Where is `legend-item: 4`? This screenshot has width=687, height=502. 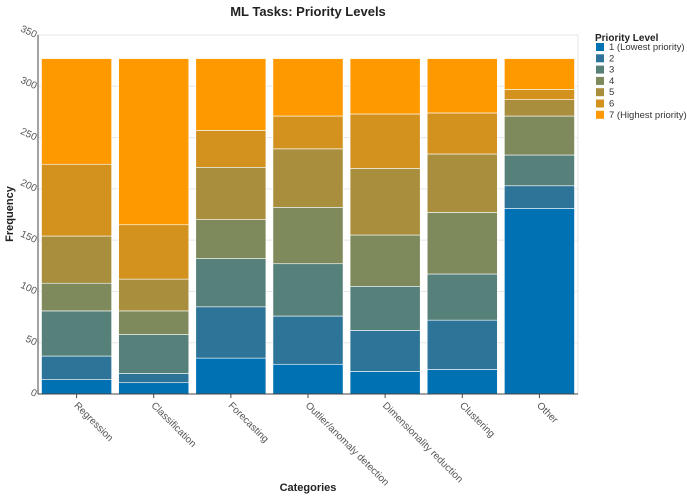
legend-item: 4 is located at coordinates (605, 81).